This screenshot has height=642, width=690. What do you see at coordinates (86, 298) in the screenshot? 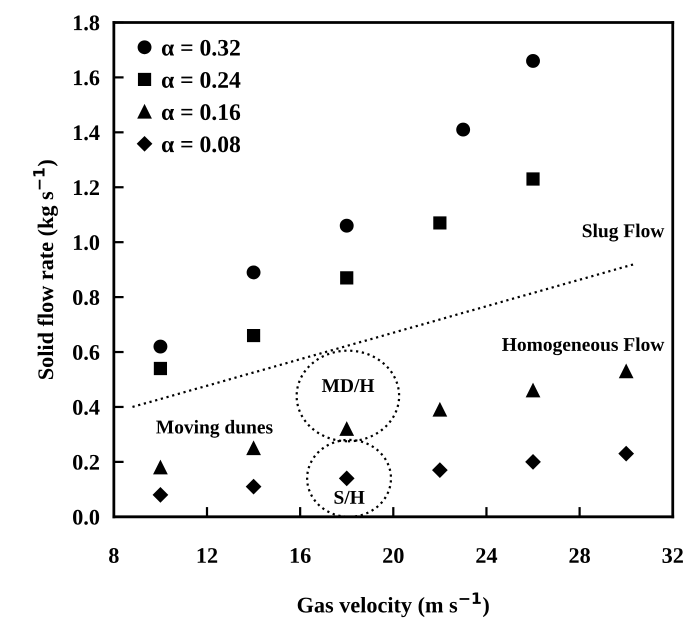
I see `y-tick-label: 0.8` at bounding box center [86, 298].